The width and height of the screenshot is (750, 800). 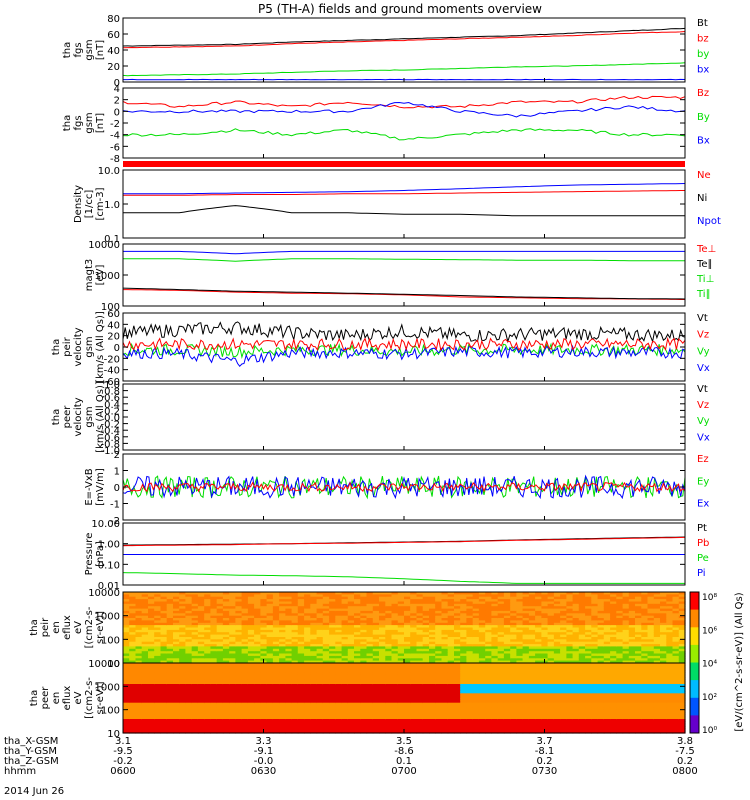 I want to click on y-tick-label: 40, so click(x=113, y=51).